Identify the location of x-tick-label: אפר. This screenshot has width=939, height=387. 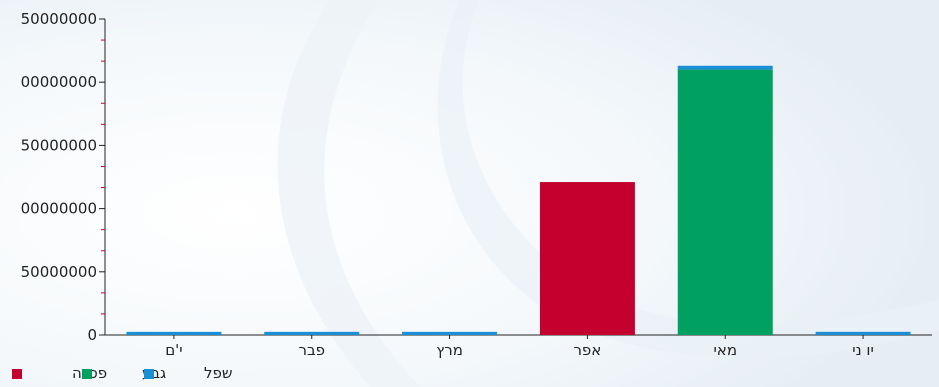
(587, 350).